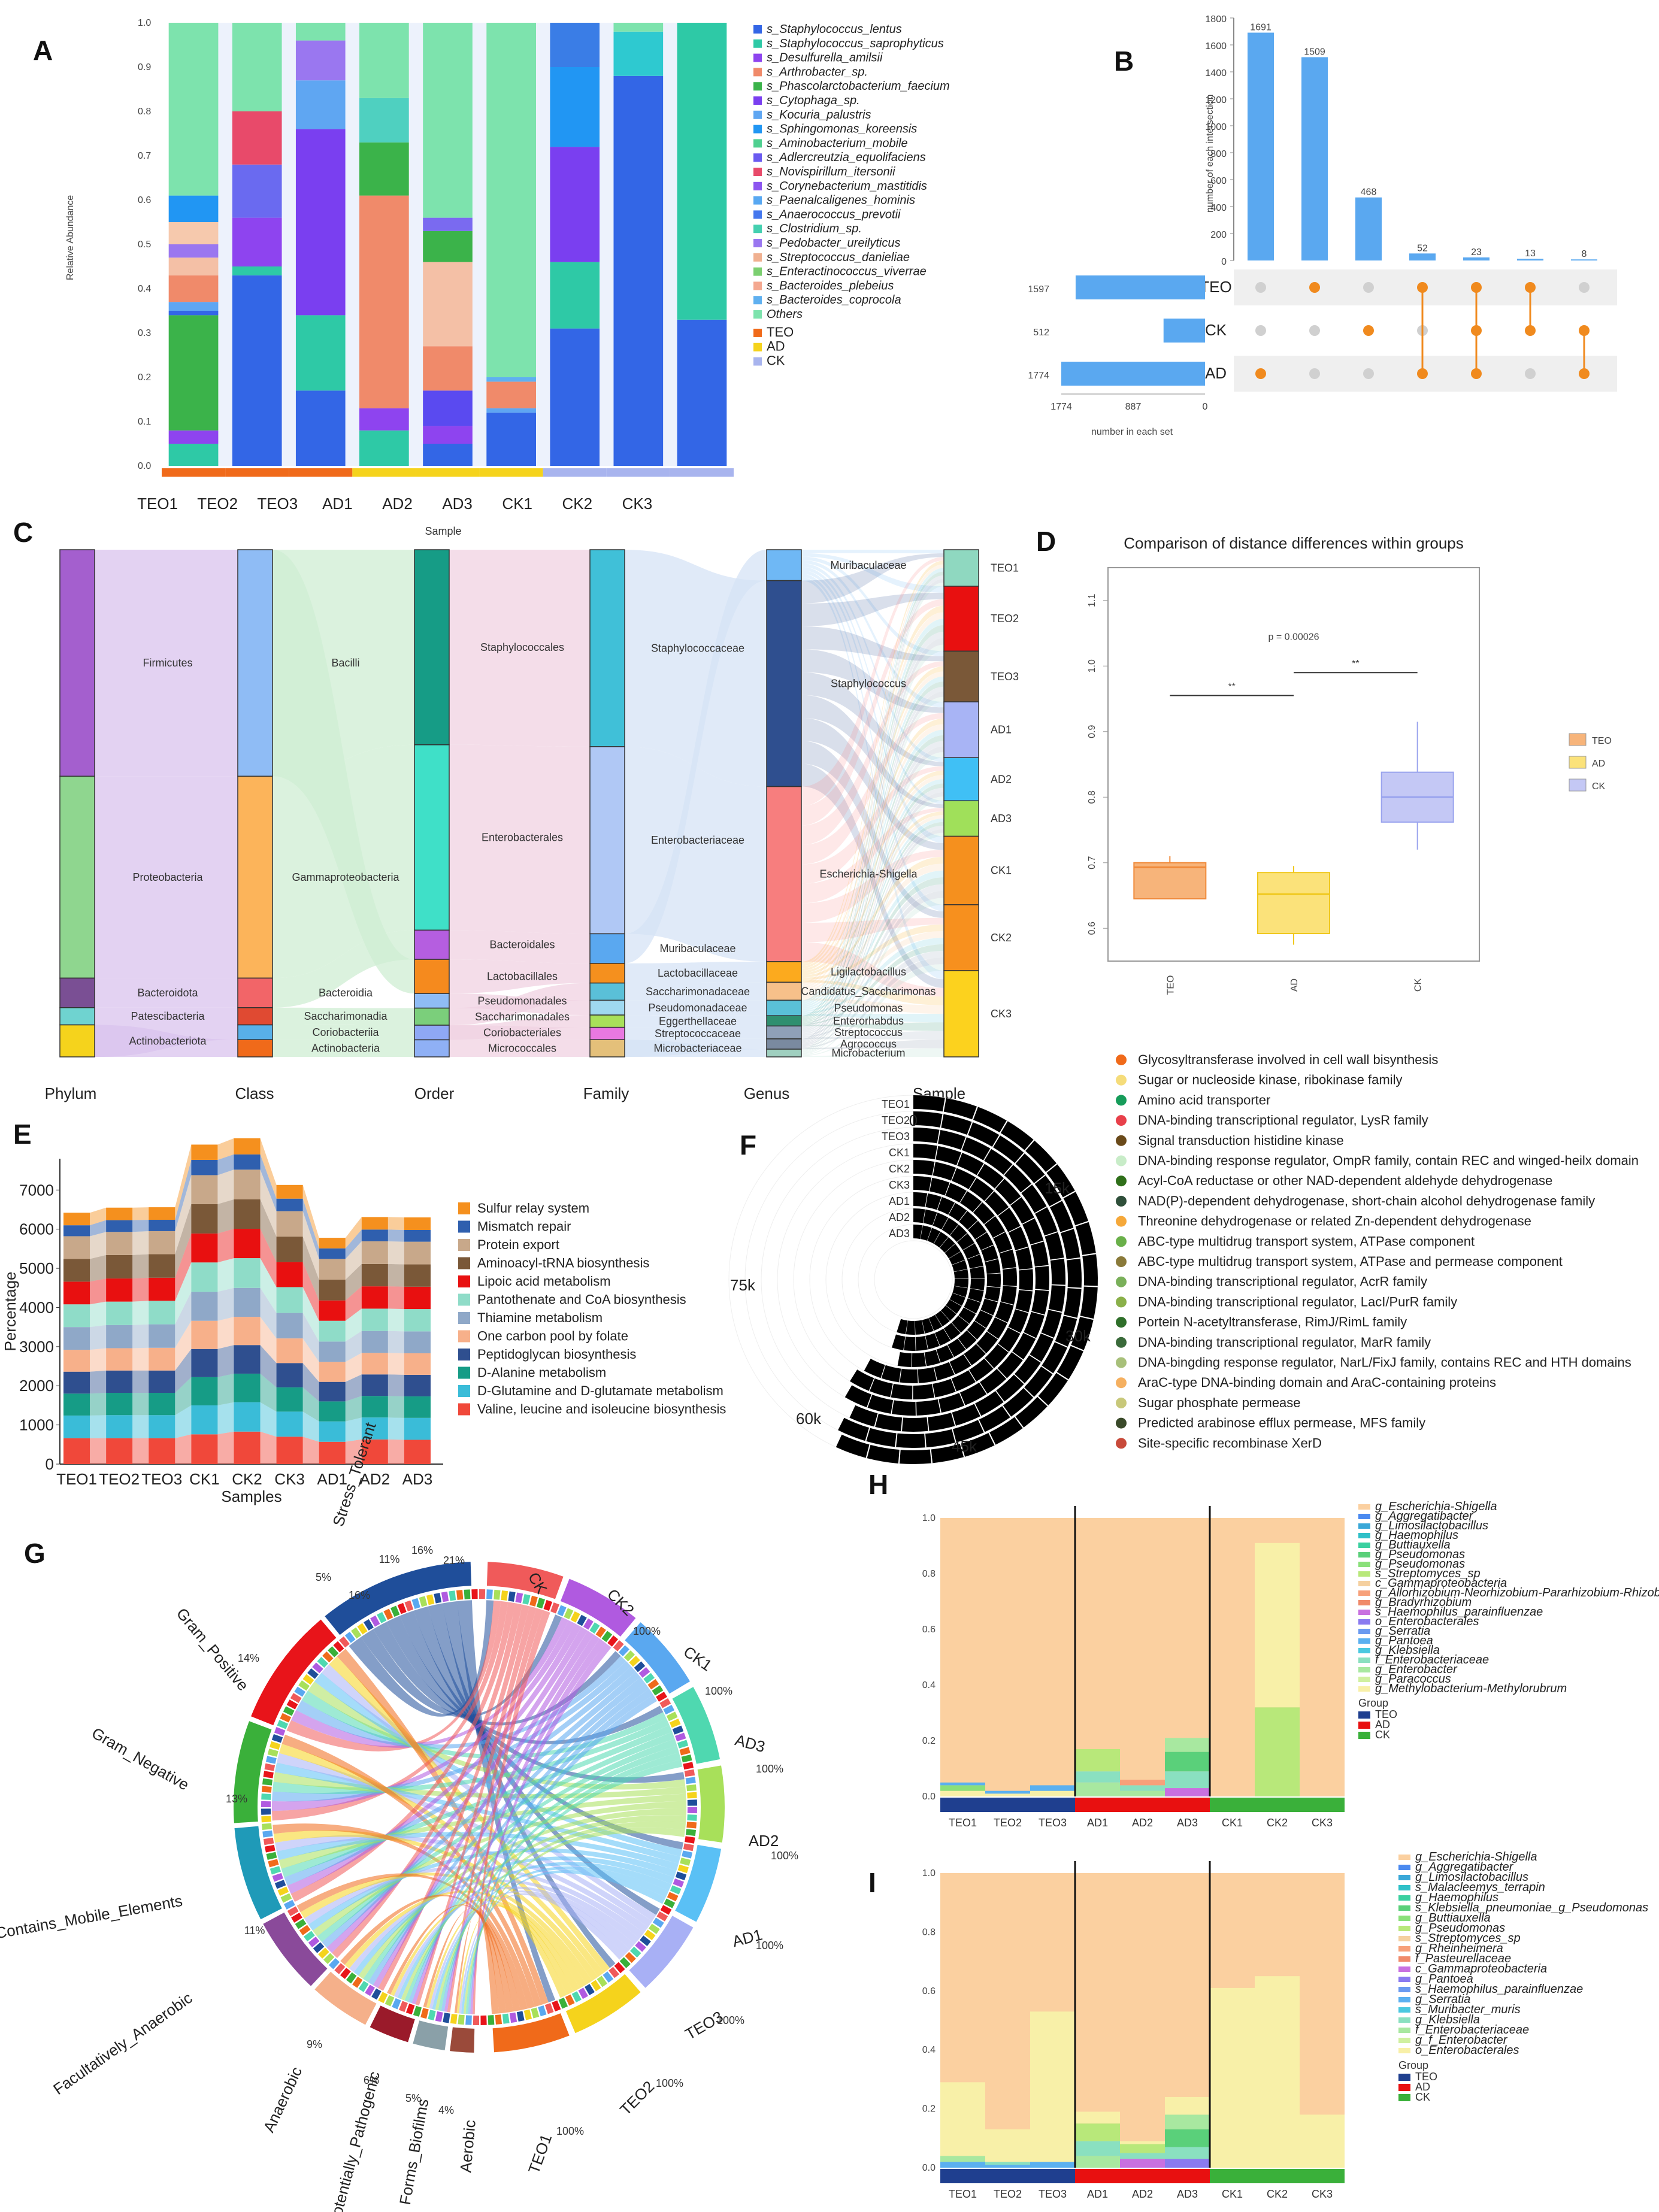 The height and width of the screenshot is (2212, 1659). What do you see at coordinates (414, 2152) in the screenshot?
I see `g-trait-label: Forms_Biofilms` at bounding box center [414, 2152].